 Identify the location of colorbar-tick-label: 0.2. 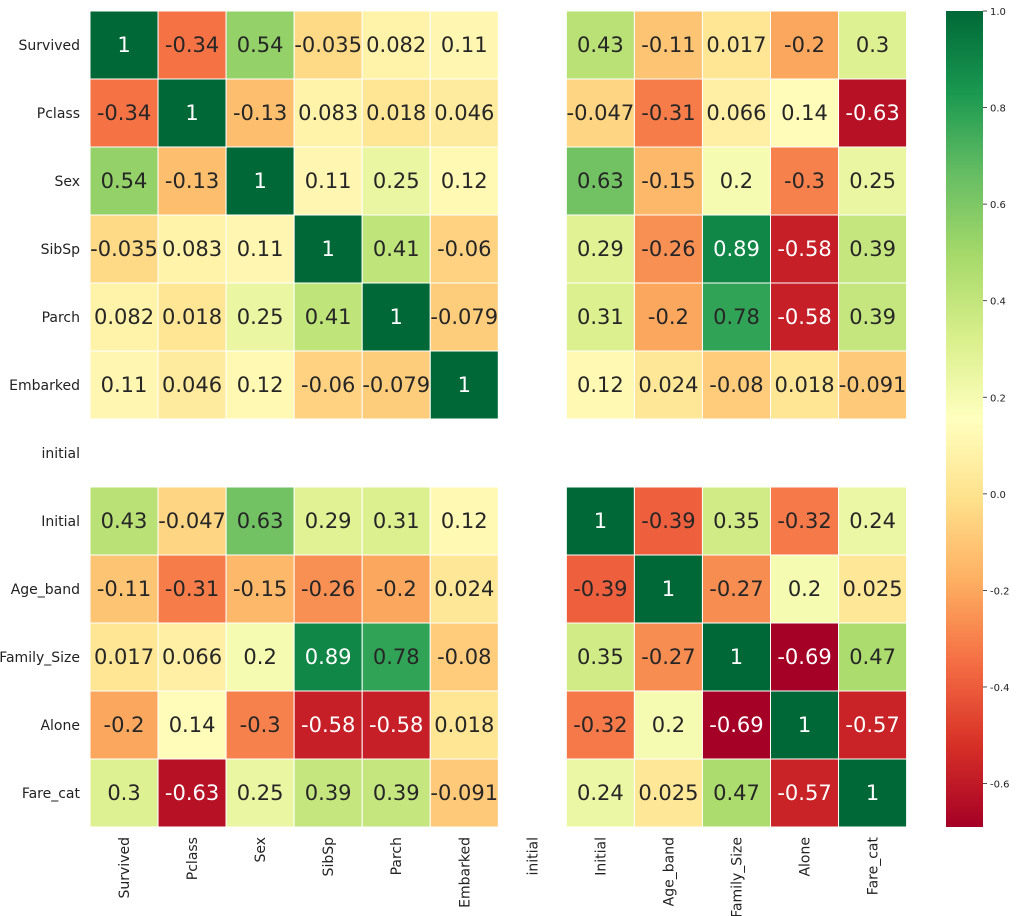
(998, 398).